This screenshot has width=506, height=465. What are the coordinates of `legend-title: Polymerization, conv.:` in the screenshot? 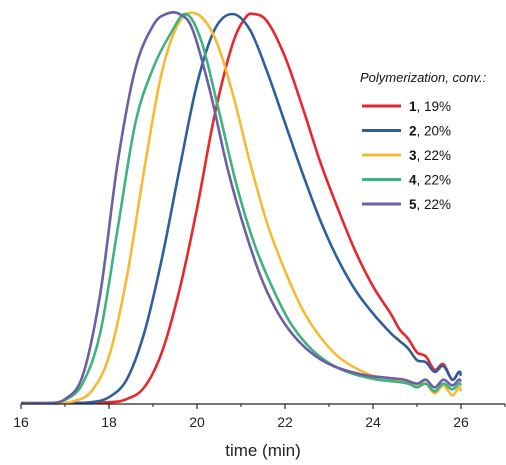 It's located at (423, 77).